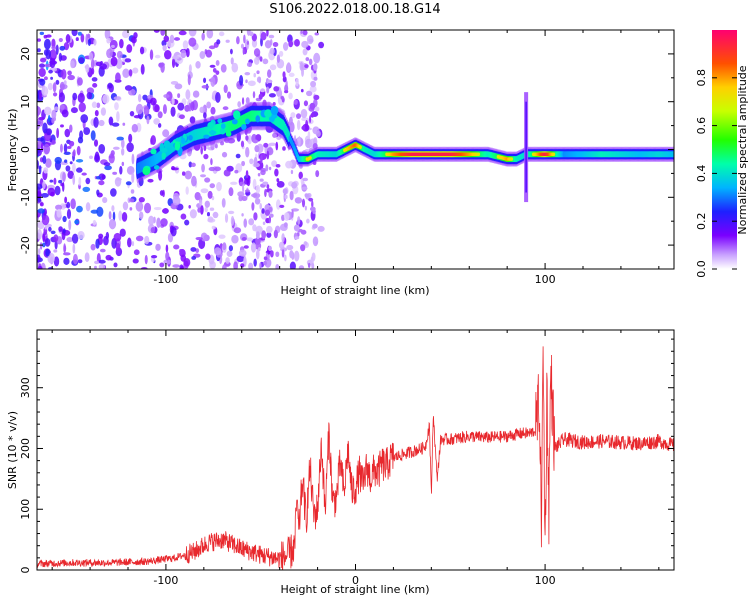 This screenshot has width=750, height=600. Describe the element at coordinates (404, 147) in the screenshot. I see `spectrogram-ridge` at that location.